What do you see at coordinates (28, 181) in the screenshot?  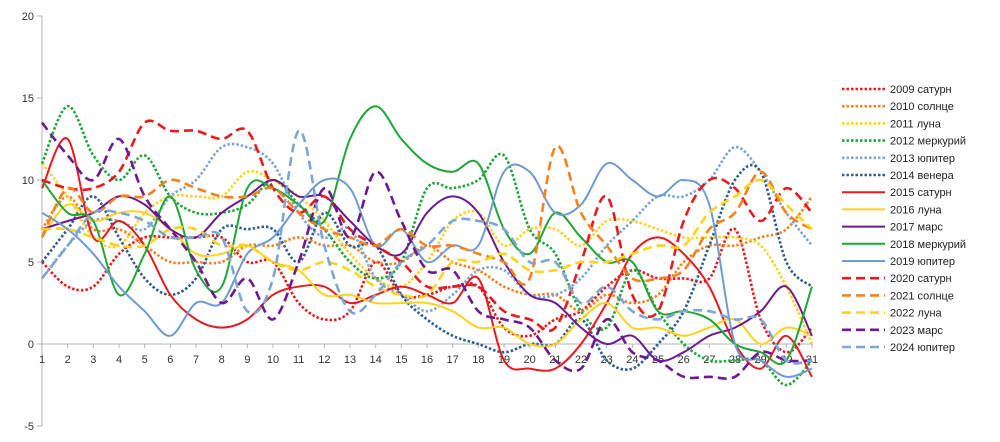 I see `y-tick-label: 10` at bounding box center [28, 181].